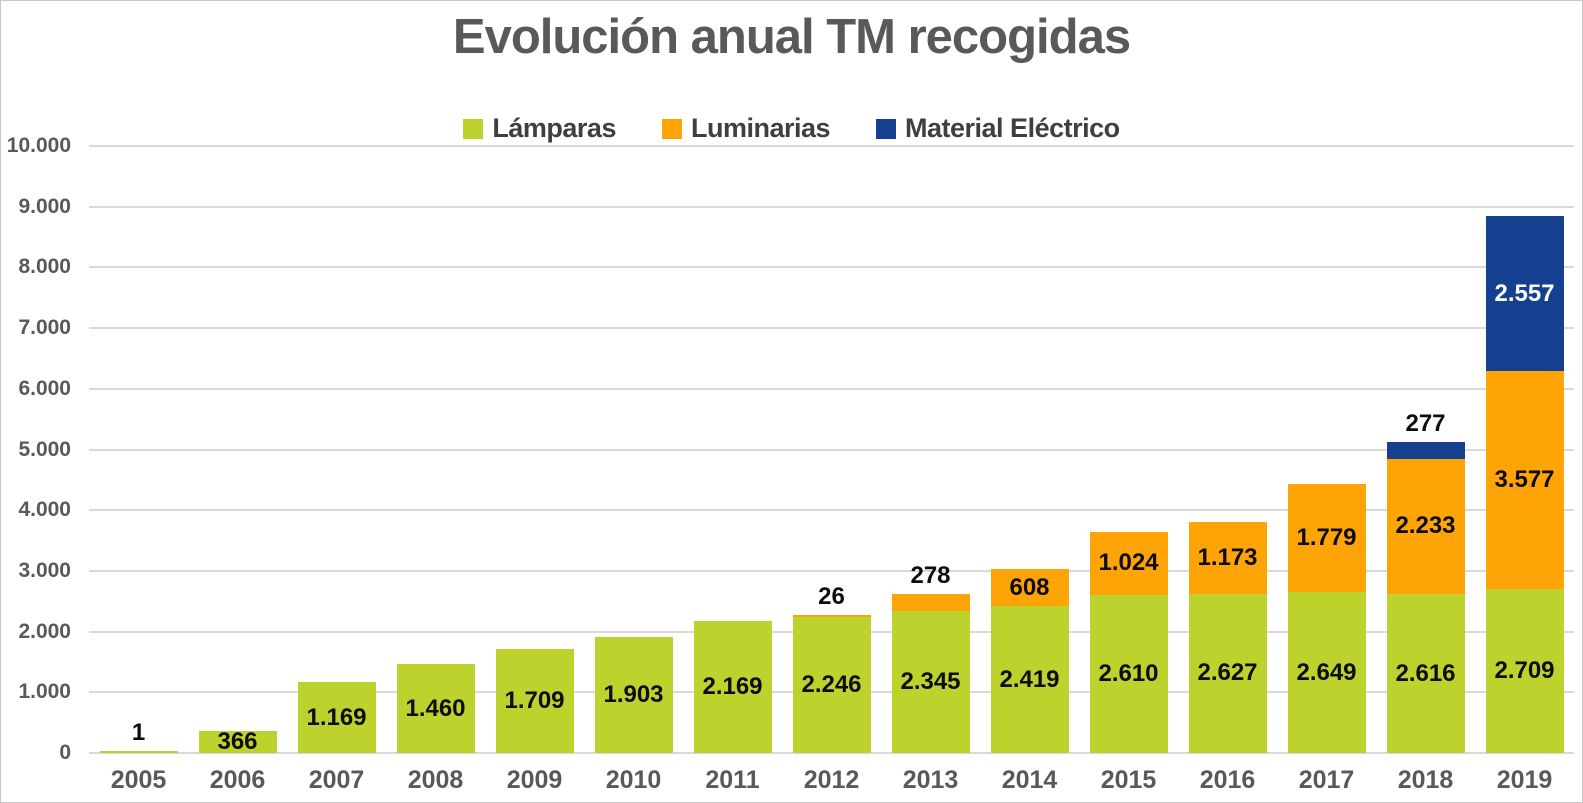  What do you see at coordinates (1326, 780) in the screenshot?
I see `x-axis-label: 2017` at bounding box center [1326, 780].